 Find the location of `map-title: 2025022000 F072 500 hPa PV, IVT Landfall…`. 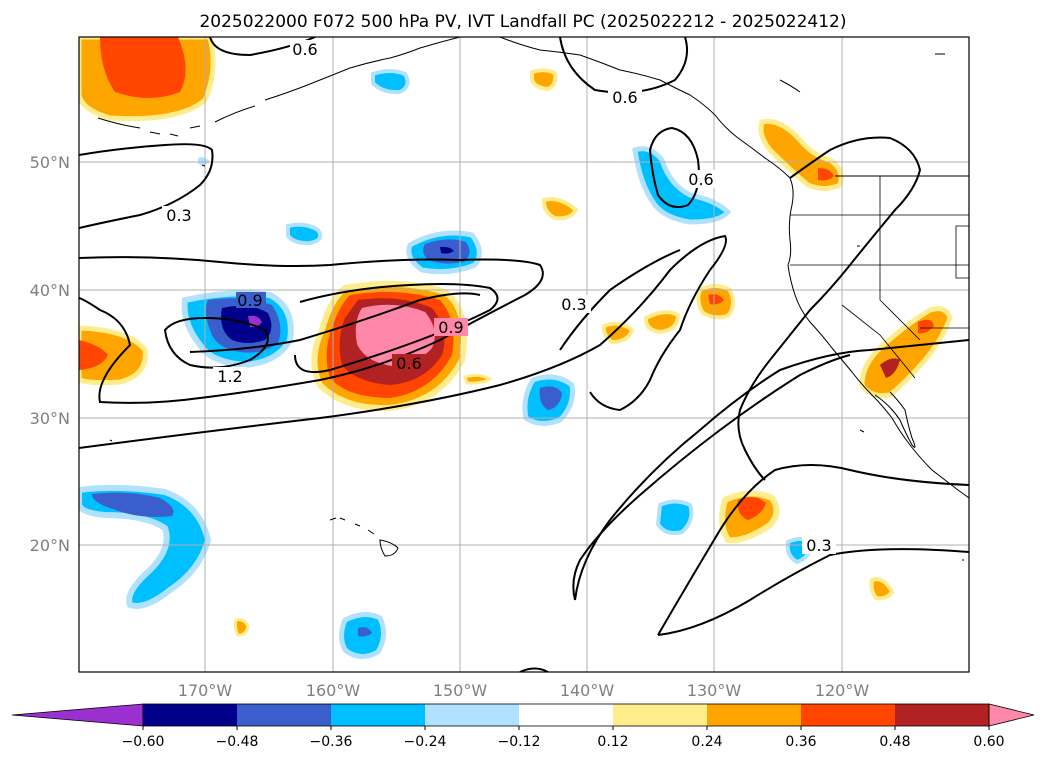

map-title: 2025022000 F072 500 hPa PV, IVT Landfall… is located at coordinates (522, 22).